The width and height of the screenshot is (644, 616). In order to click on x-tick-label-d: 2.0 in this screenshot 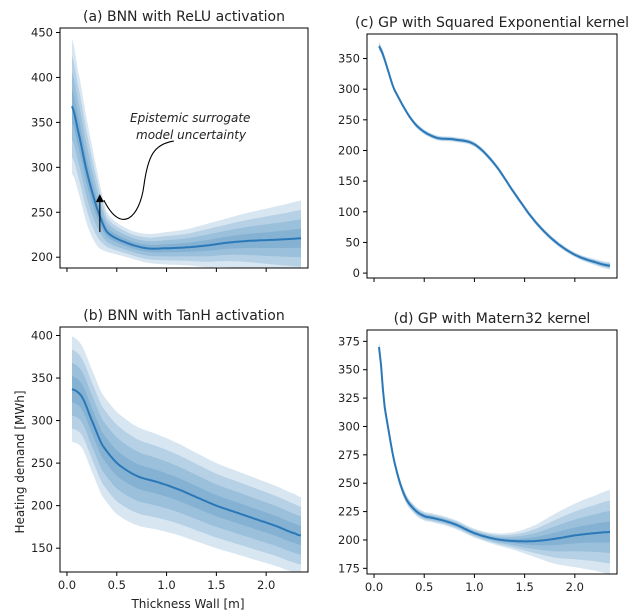, I will do `click(575, 587)`.